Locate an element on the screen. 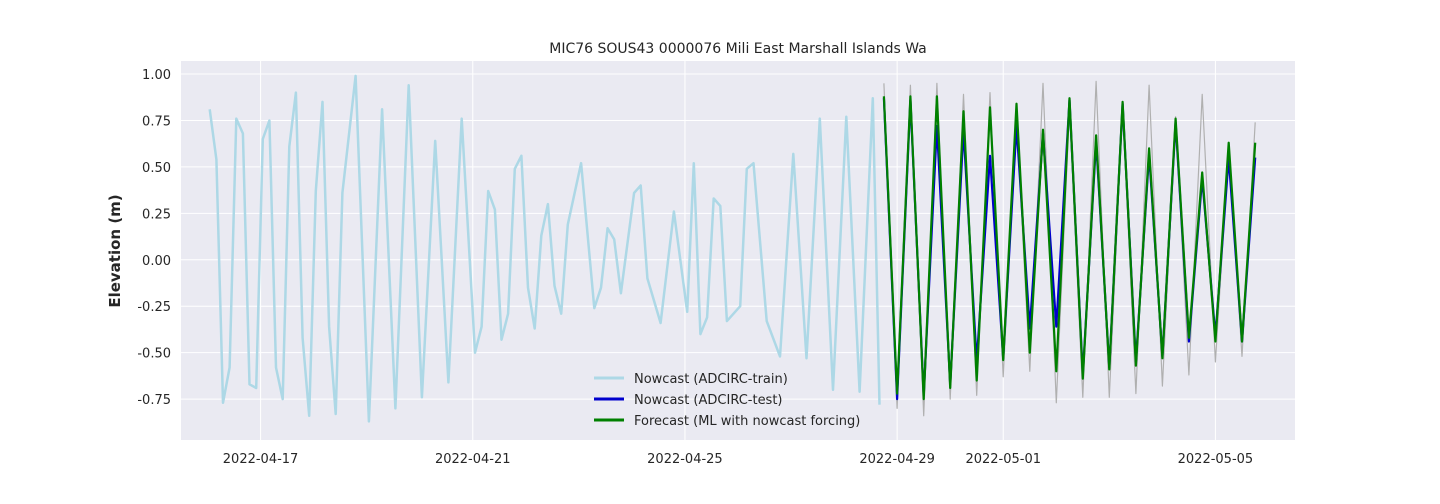  y-tick-label: 0.50 is located at coordinates (156, 168).